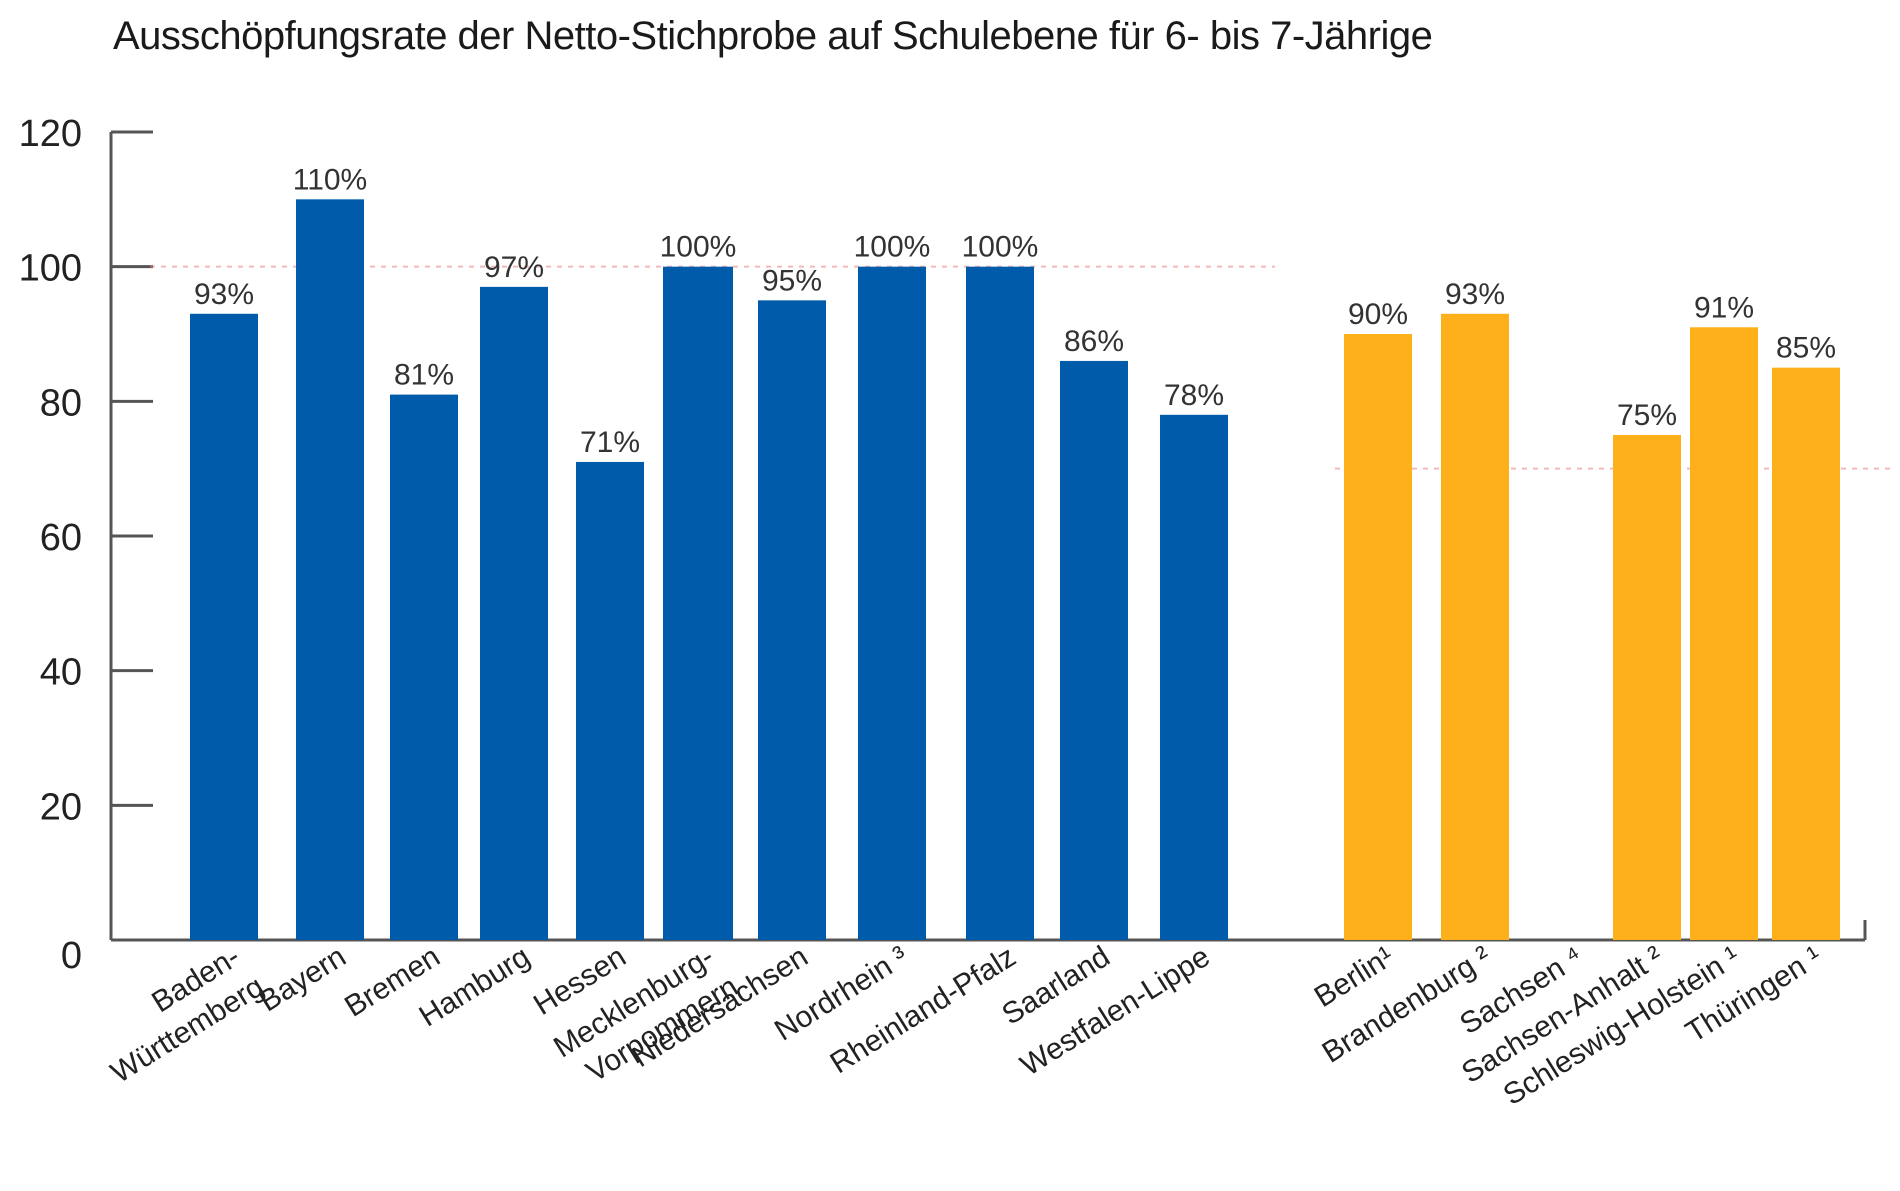 Image resolution: width=1900 pixels, height=1191 pixels. What do you see at coordinates (71, 956) in the screenshot?
I see `y-tick-label: 0` at bounding box center [71, 956].